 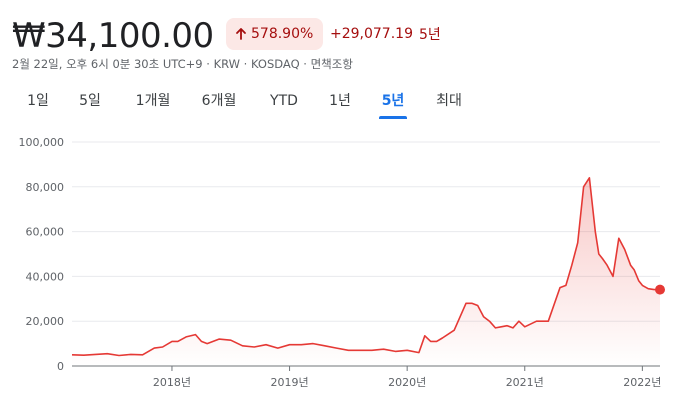 I want to click on arrow-up-icon, so click(x=241, y=34).